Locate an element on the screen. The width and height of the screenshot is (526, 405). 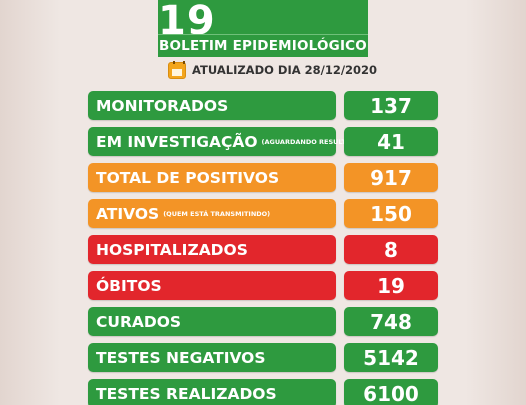
stat-label-box: ÓBITOS is located at coordinates (212, 285).